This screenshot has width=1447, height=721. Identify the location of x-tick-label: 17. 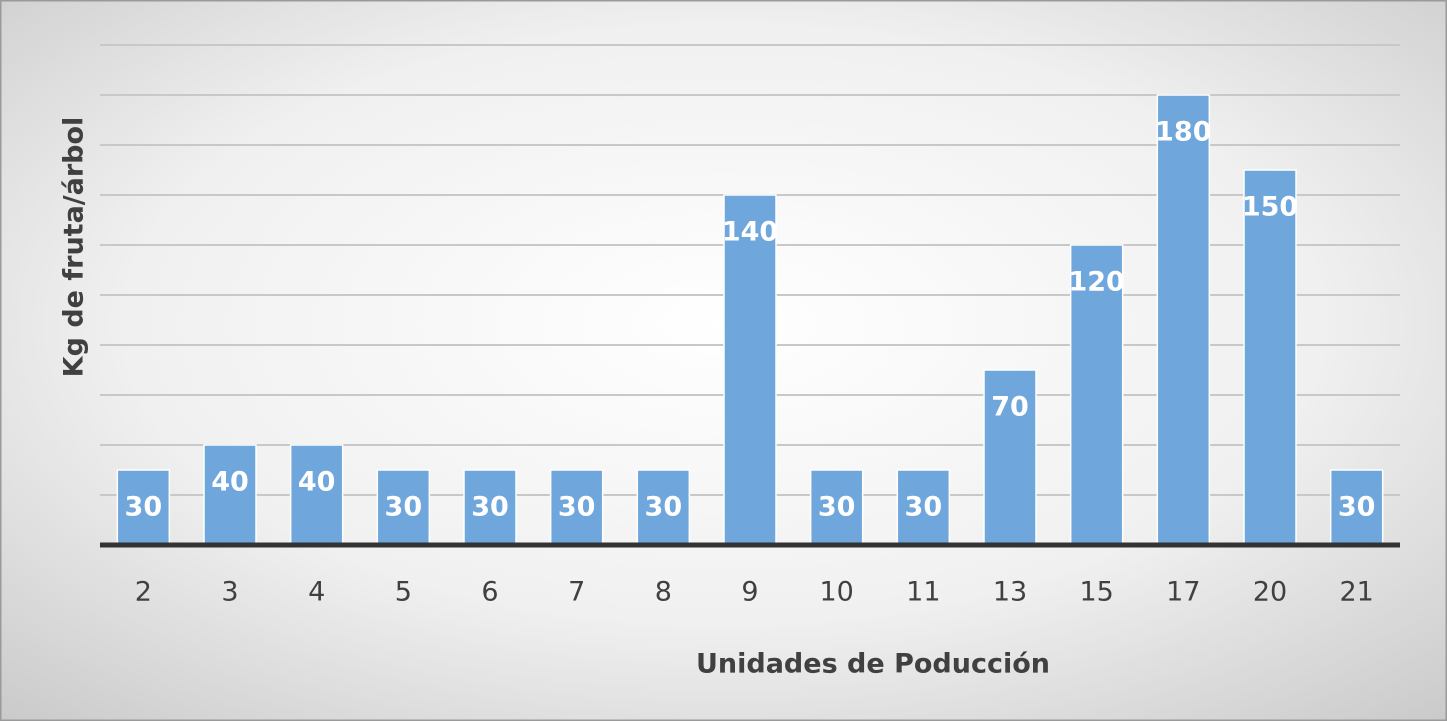
(1183, 592).